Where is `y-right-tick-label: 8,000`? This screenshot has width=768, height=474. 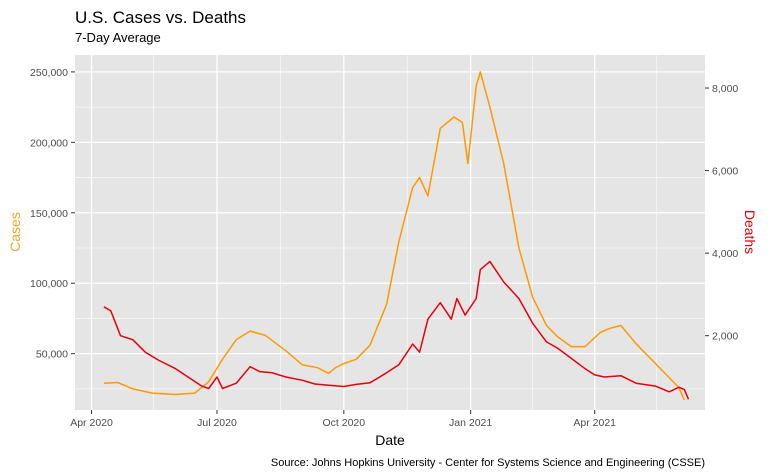 y-right-tick-label: 8,000 is located at coordinates (725, 89).